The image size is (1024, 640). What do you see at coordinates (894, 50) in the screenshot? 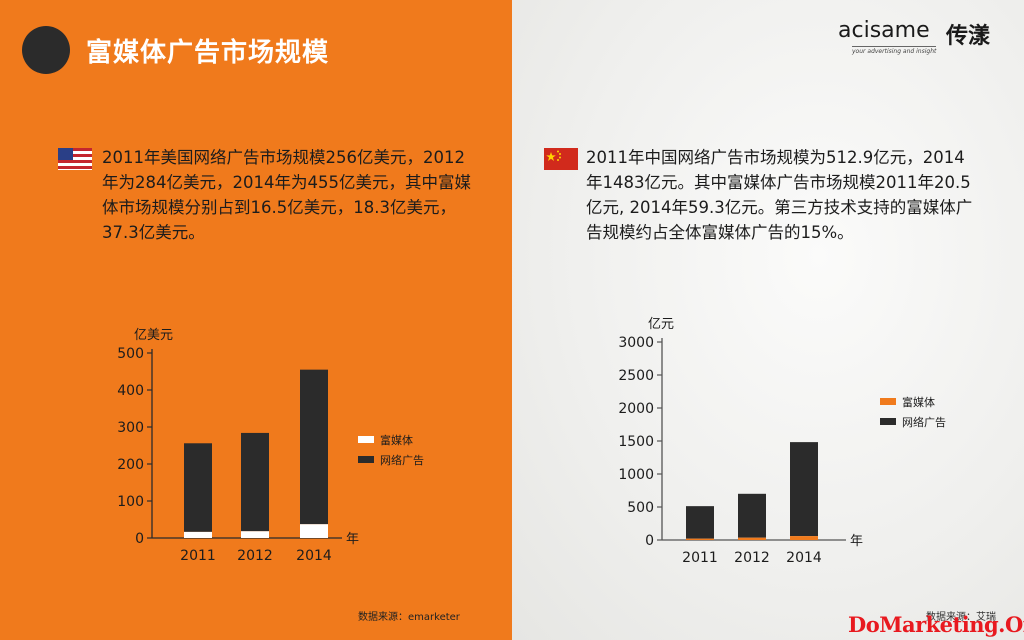
I see `logo-tagline: your advertising and insight` at bounding box center [894, 50].